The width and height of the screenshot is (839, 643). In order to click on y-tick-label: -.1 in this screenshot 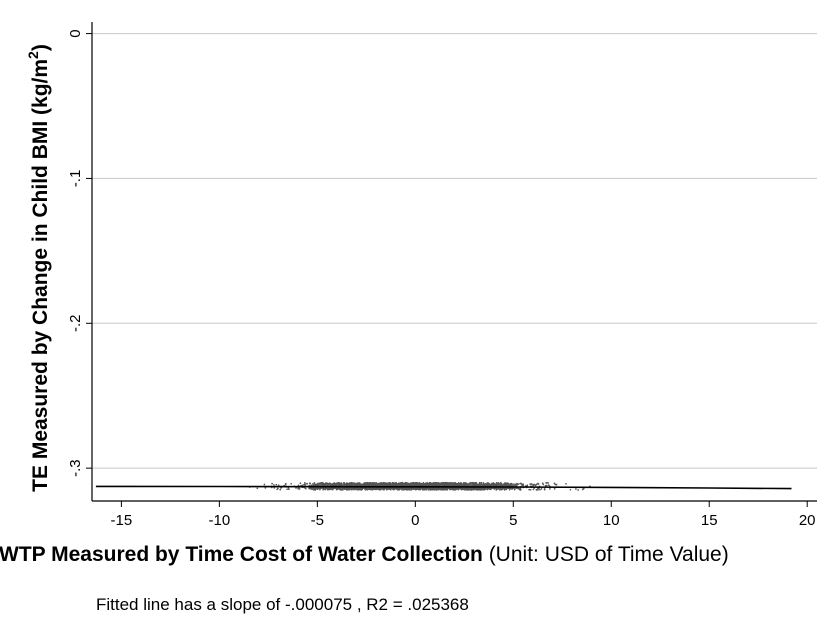, I will do `click(75, 179)`.